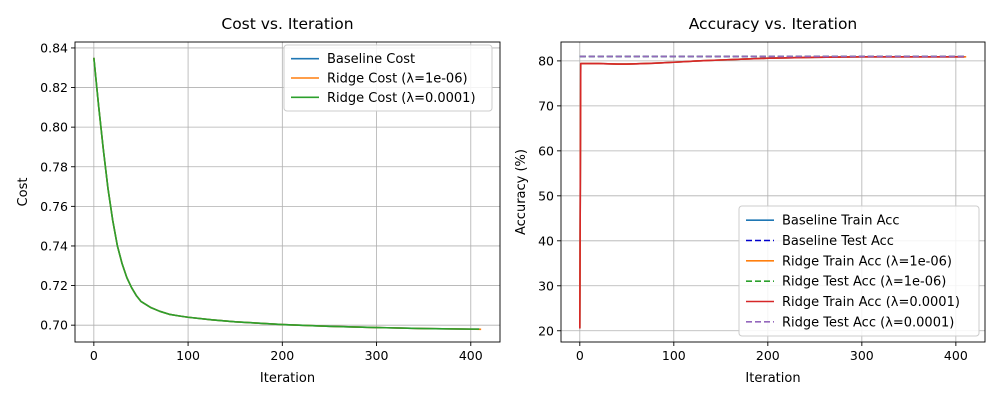 The image size is (1000, 400). I want to click on chart-1-legend-label: Baseline Cost, so click(371, 59).